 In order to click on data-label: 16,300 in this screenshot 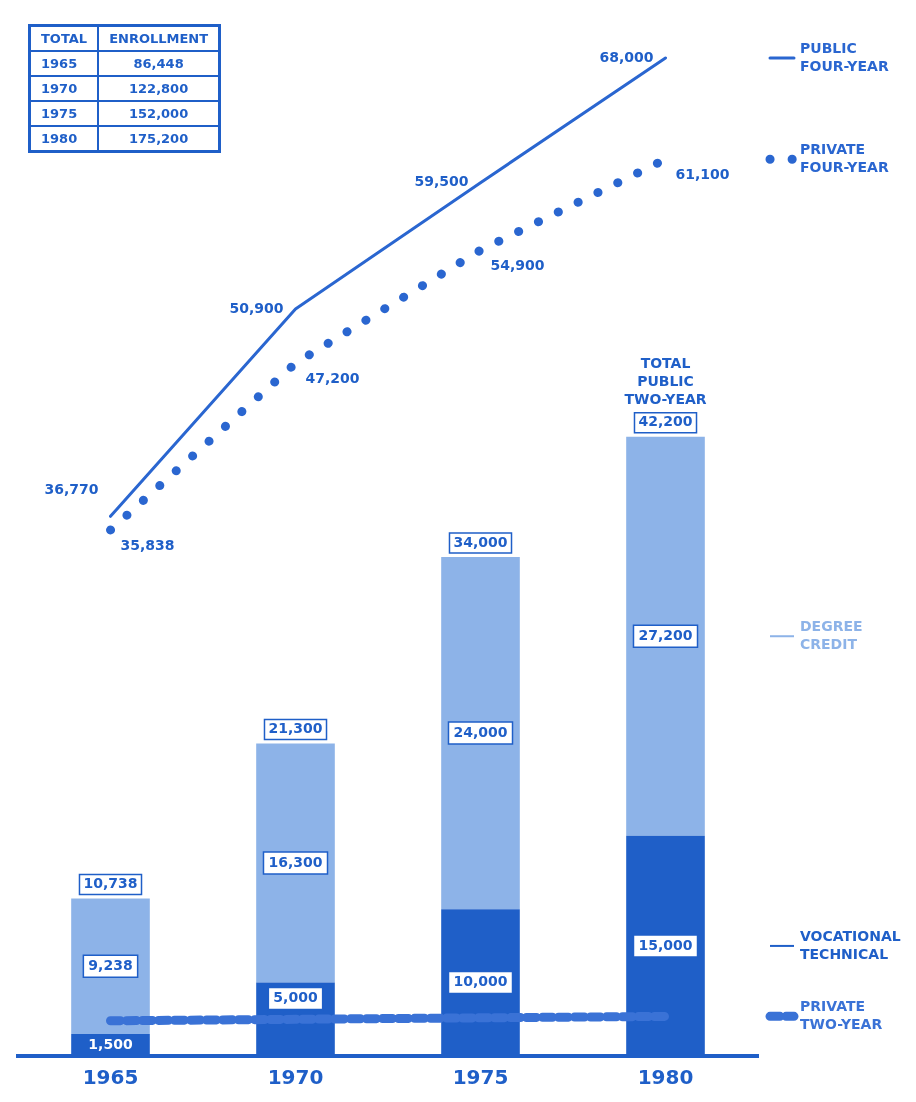, I will do `click(295, 861)`.